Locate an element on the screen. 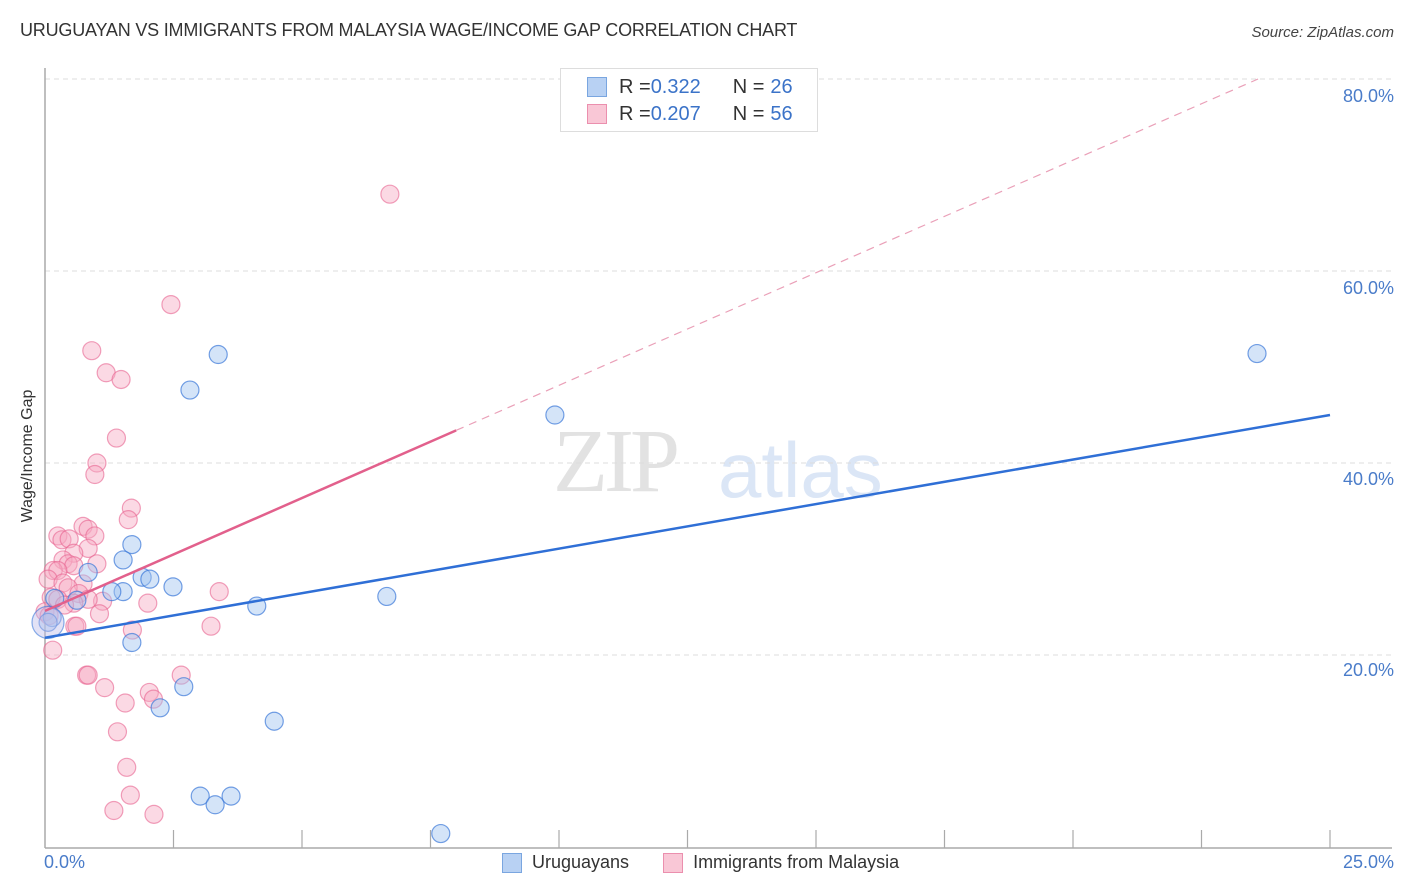 This screenshot has width=1406, height=892. y-tick-20: 20.0% is located at coordinates (1368, 670).